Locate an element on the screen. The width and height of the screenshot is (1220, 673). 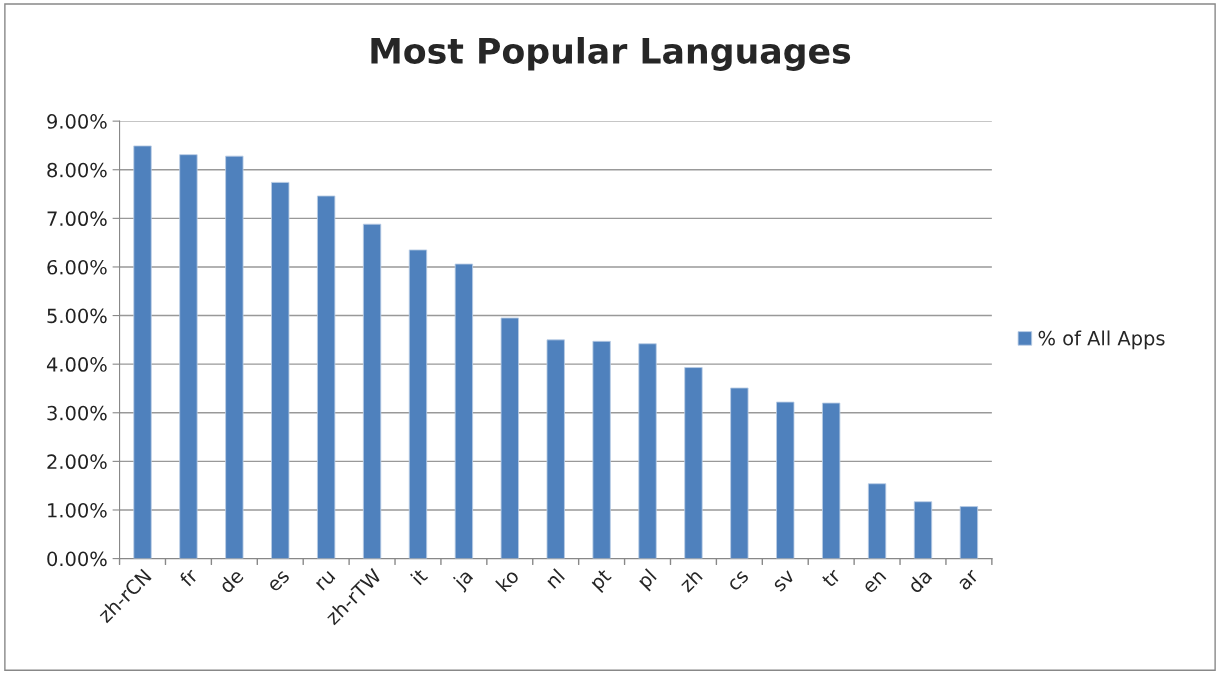
y-tick-label: 3.00% is located at coordinates (77, 413).